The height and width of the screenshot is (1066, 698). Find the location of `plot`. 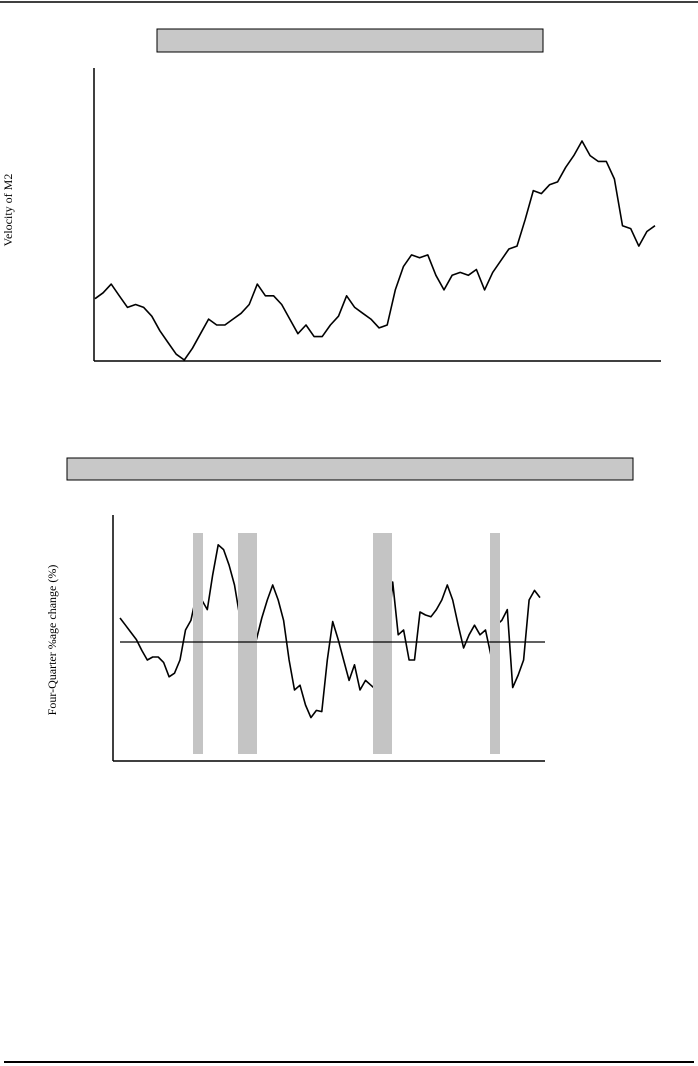

plot is located at coordinates (330, 631).